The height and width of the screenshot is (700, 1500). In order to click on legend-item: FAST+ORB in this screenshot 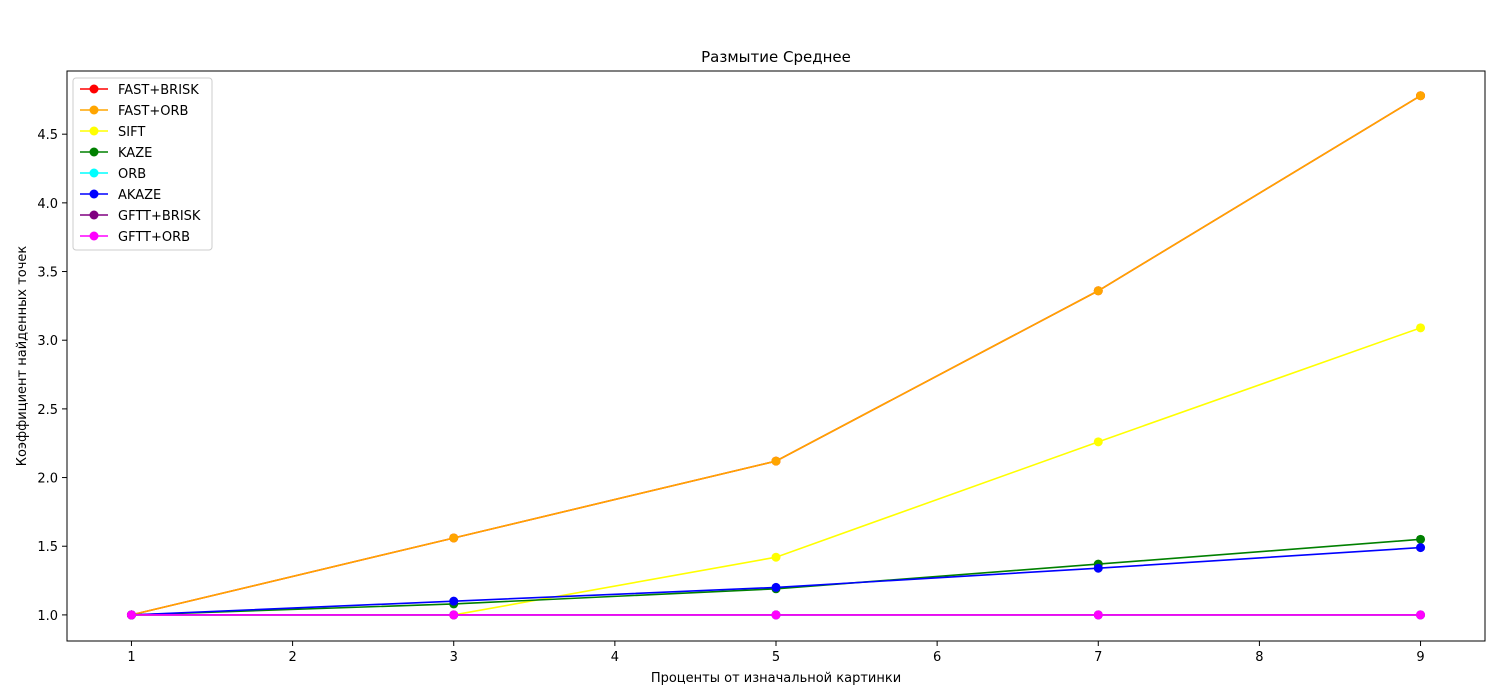, I will do `click(134, 111)`.